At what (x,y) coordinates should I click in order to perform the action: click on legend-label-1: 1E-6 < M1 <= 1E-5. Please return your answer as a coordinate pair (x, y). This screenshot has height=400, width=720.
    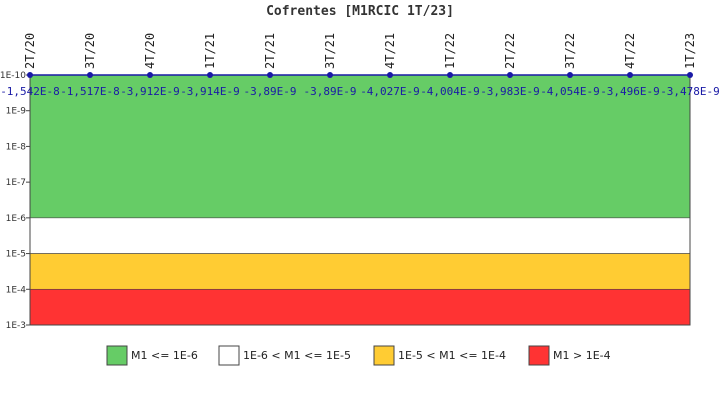
    Looking at the image, I should click on (297, 355).